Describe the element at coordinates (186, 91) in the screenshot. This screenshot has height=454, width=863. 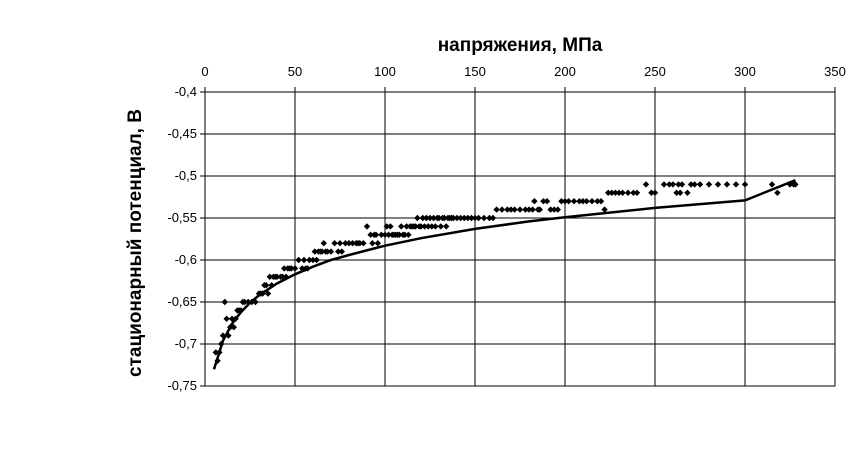
I see `y-tick-label: -0,4` at that location.